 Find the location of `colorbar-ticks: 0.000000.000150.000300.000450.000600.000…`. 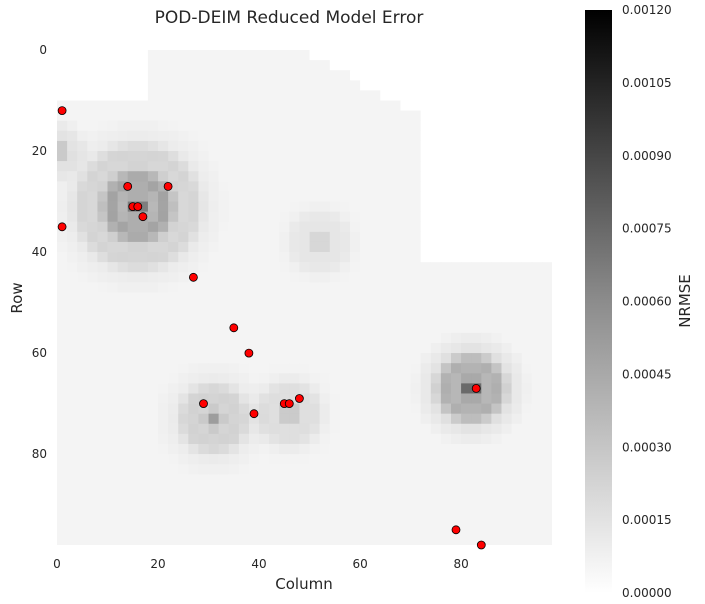

colorbar-ticks: 0.000000.000150.000300.000450.000600.000… is located at coordinates (647, 301).